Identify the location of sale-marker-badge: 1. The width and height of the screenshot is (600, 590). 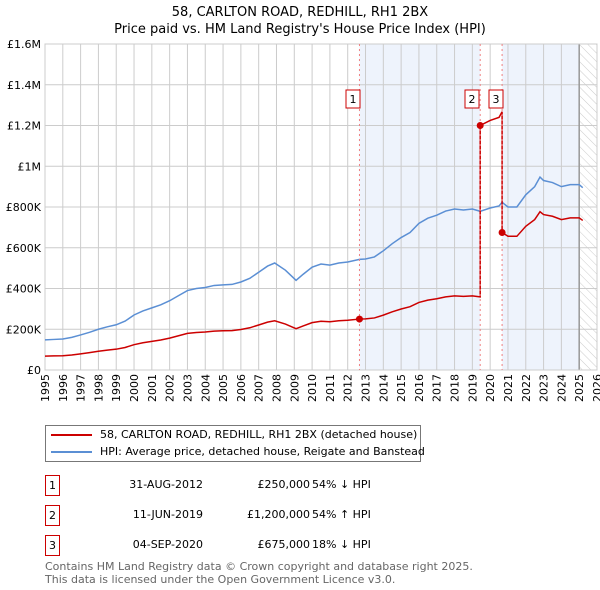
(52, 485).